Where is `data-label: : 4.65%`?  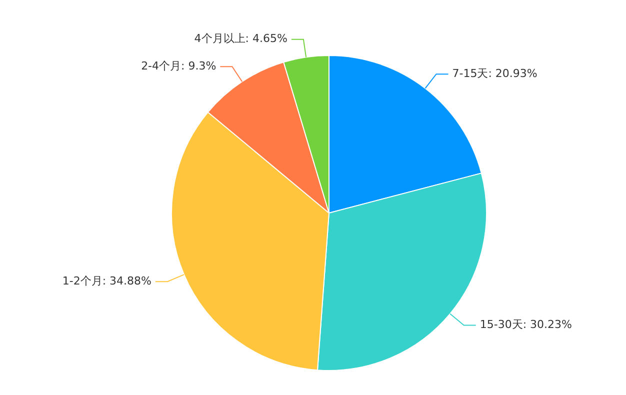 data-label: : 4.65% is located at coordinates (266, 39).